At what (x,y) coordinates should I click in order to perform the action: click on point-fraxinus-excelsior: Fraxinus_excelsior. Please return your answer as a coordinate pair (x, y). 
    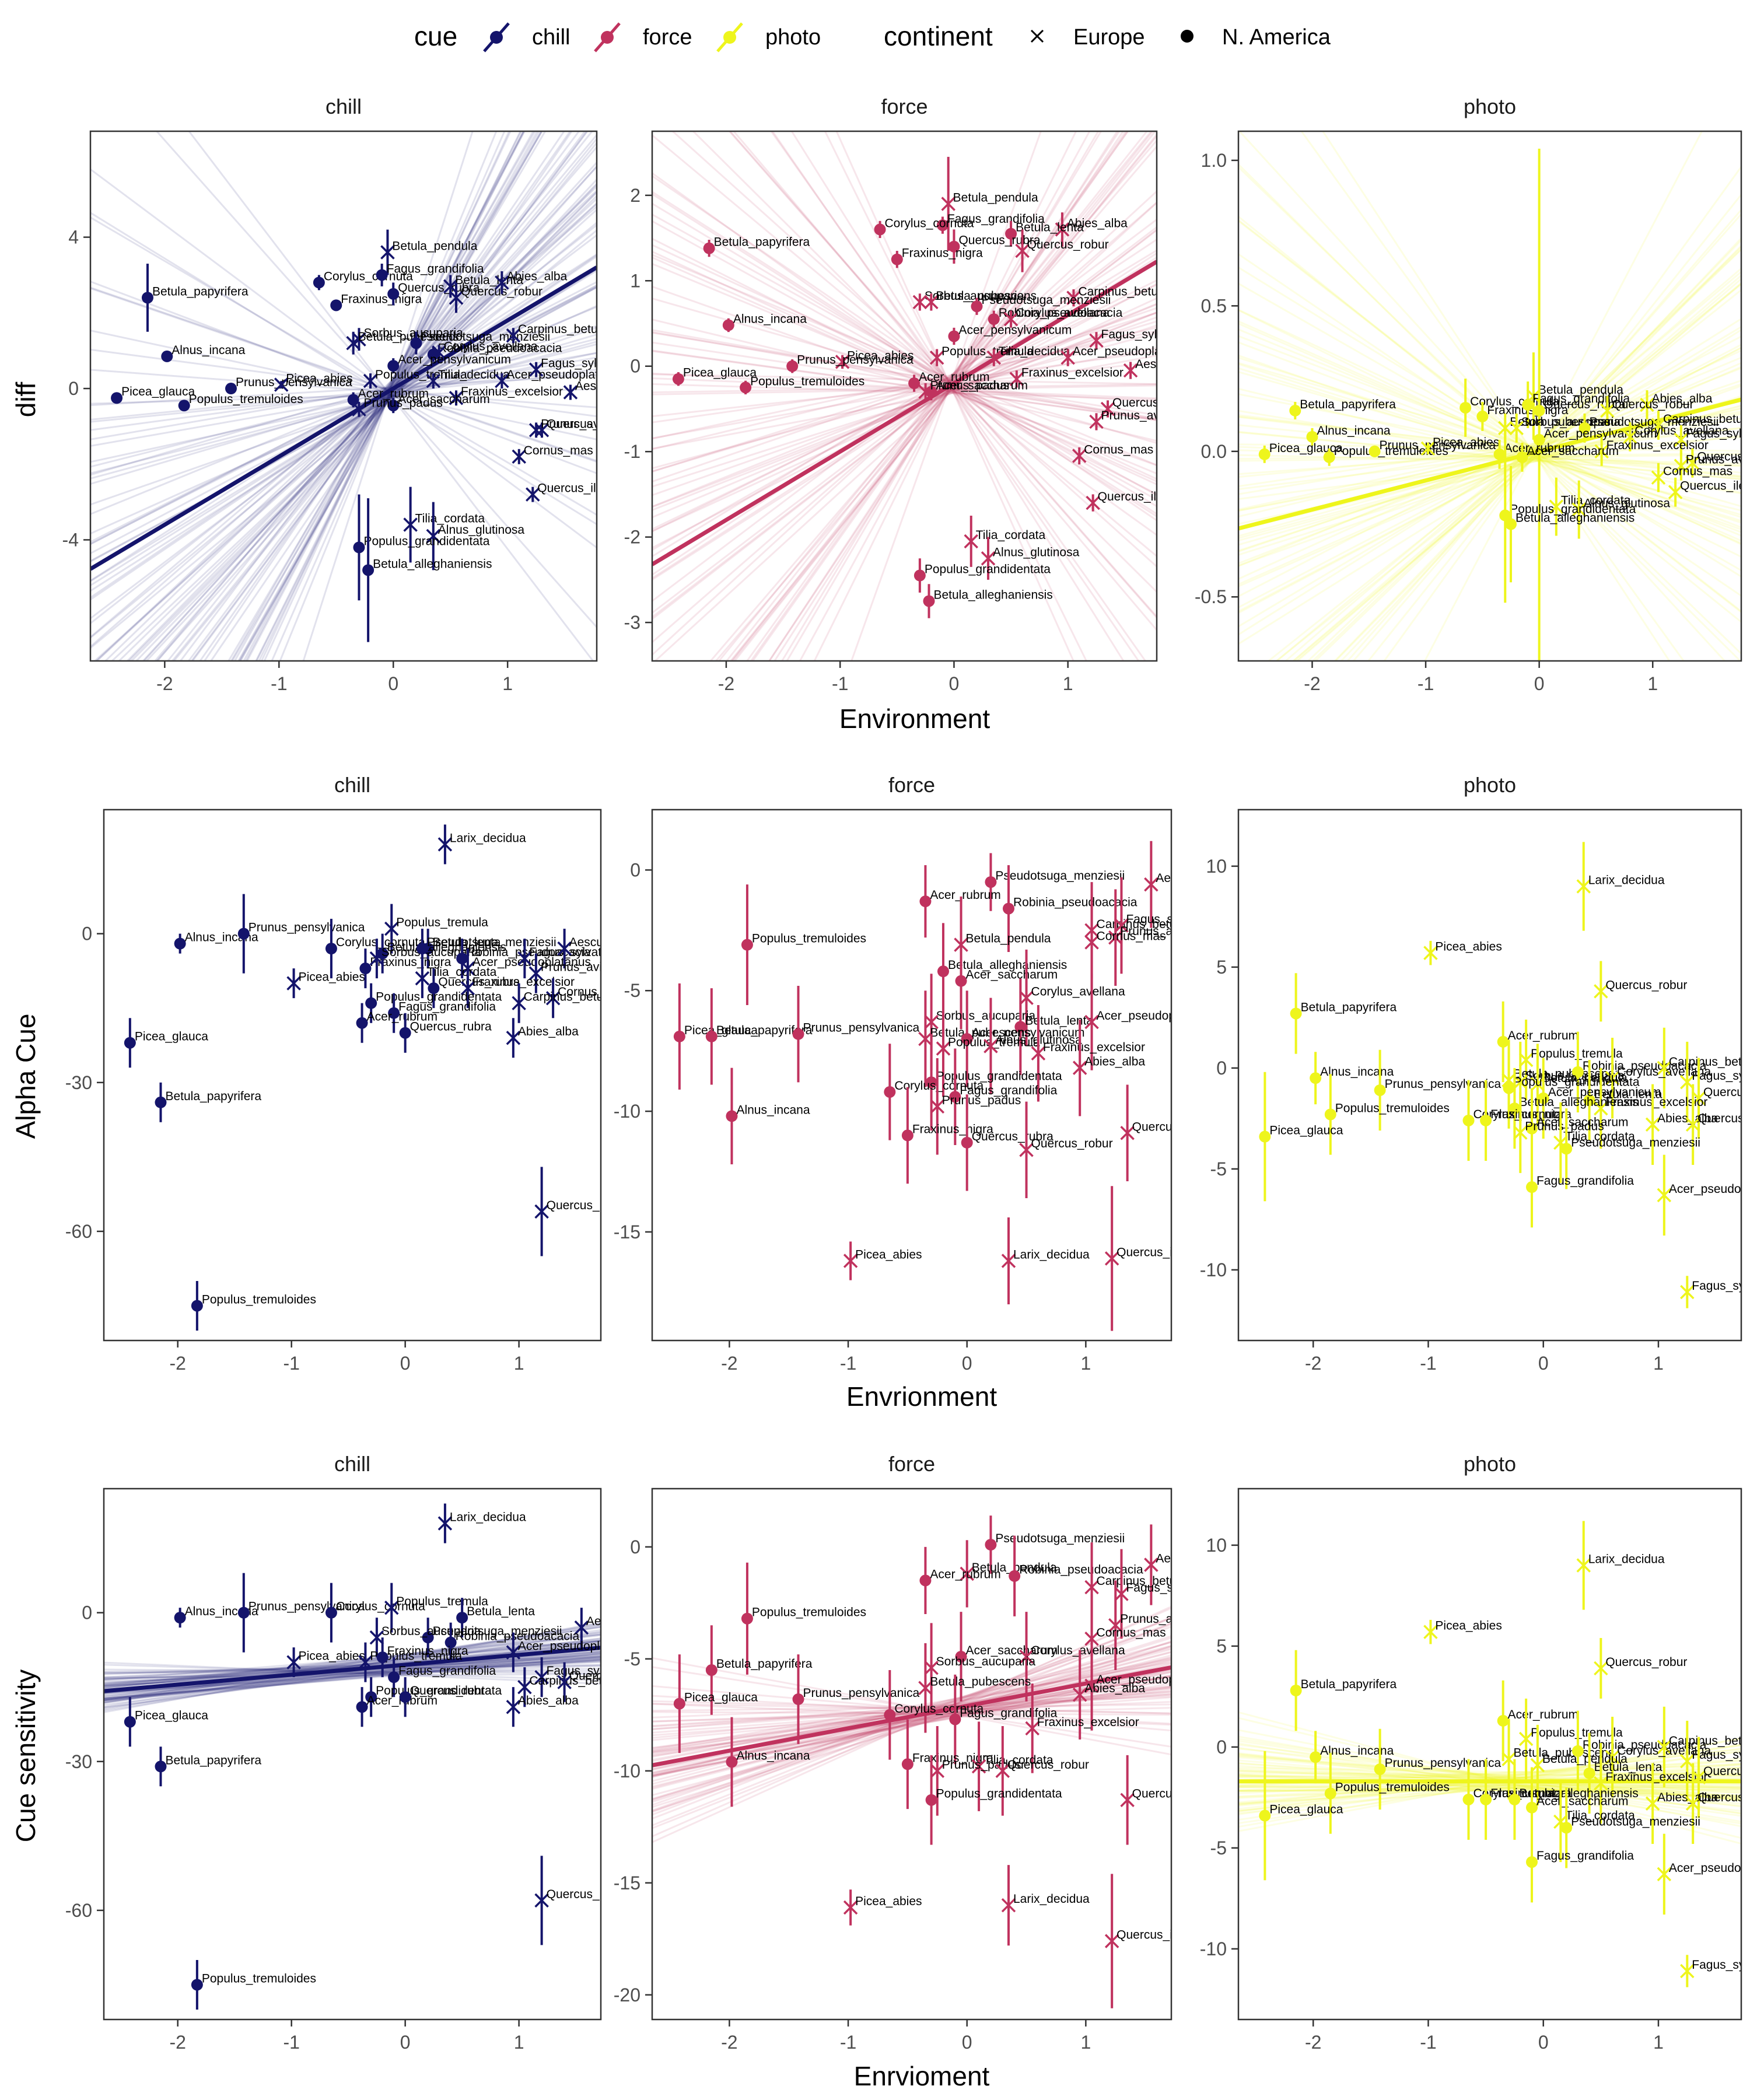
    Looking at the image, I should click on (1651, 451).